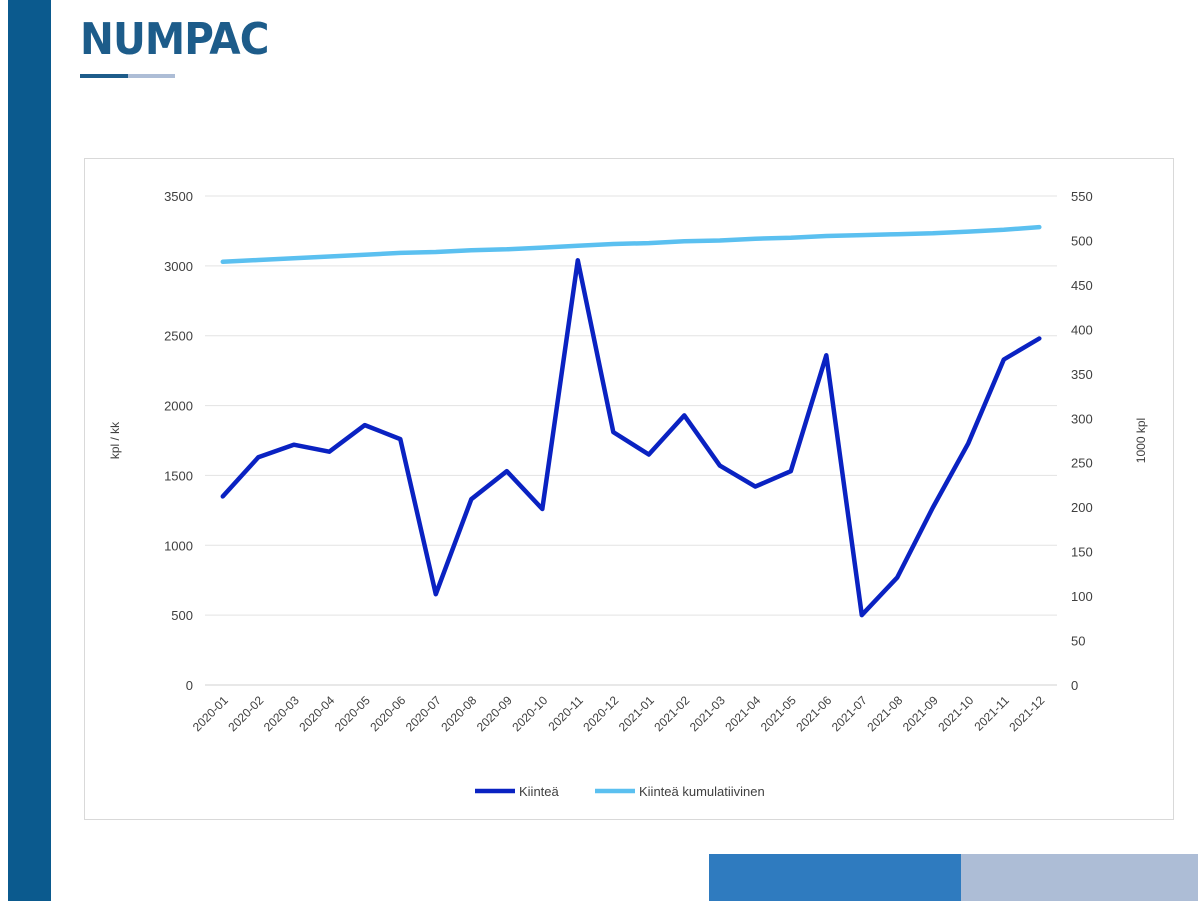 The height and width of the screenshot is (901, 1198). What do you see at coordinates (316, 713) in the screenshot?
I see `x-tick-label: 2020-04` at bounding box center [316, 713].